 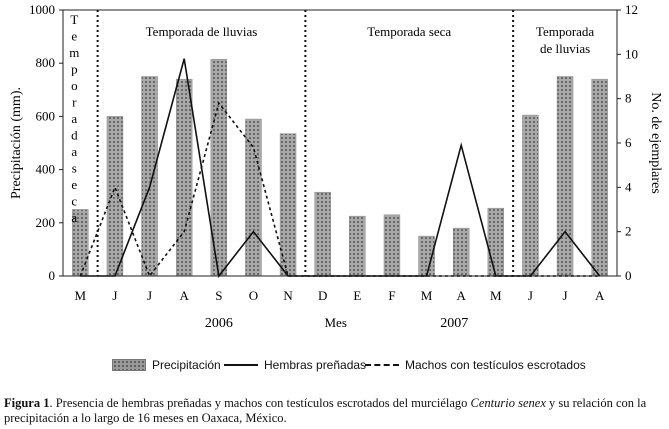 What do you see at coordinates (315, 365) in the screenshot?
I see `legend-label-females: Hembras preñadas` at bounding box center [315, 365].